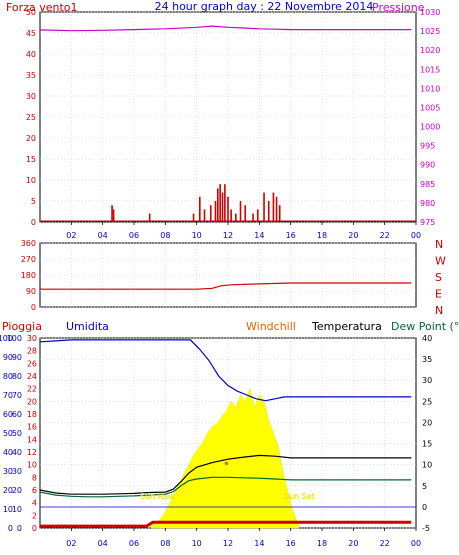  Describe the element at coordinates (34, 490) in the screenshot. I see `rain-tick-label: 6` at that location.